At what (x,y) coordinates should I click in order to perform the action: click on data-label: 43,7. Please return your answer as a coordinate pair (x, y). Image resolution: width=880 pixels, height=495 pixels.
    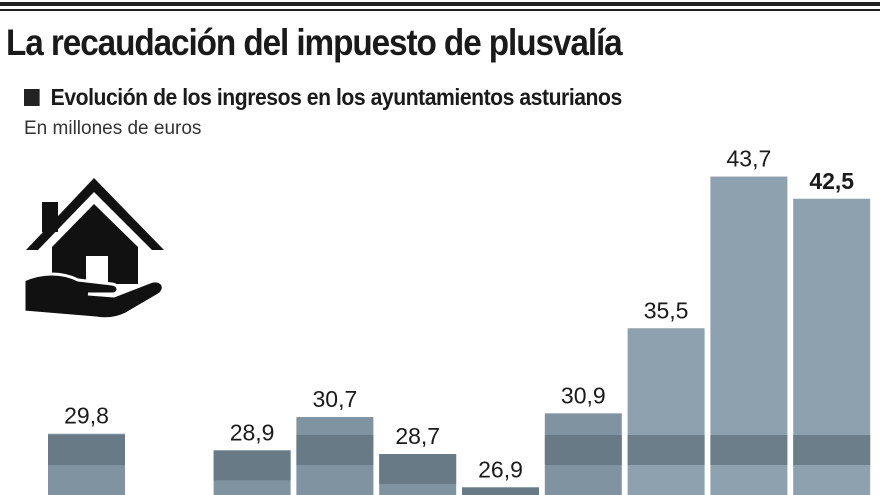
    Looking at the image, I should click on (749, 159).